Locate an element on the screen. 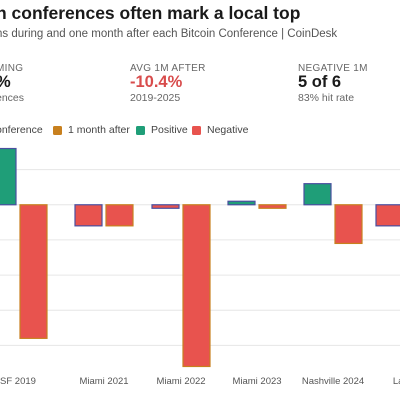 The width and height of the screenshot is (400, 400). x-tick-label-0: SF 2019 is located at coordinates (18, 381).